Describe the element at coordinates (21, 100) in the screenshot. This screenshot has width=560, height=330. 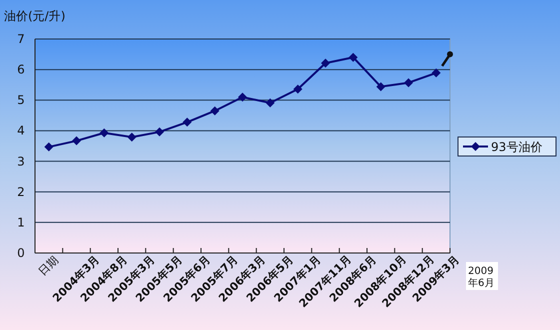
I see `y-tick-label: 5` at that location.